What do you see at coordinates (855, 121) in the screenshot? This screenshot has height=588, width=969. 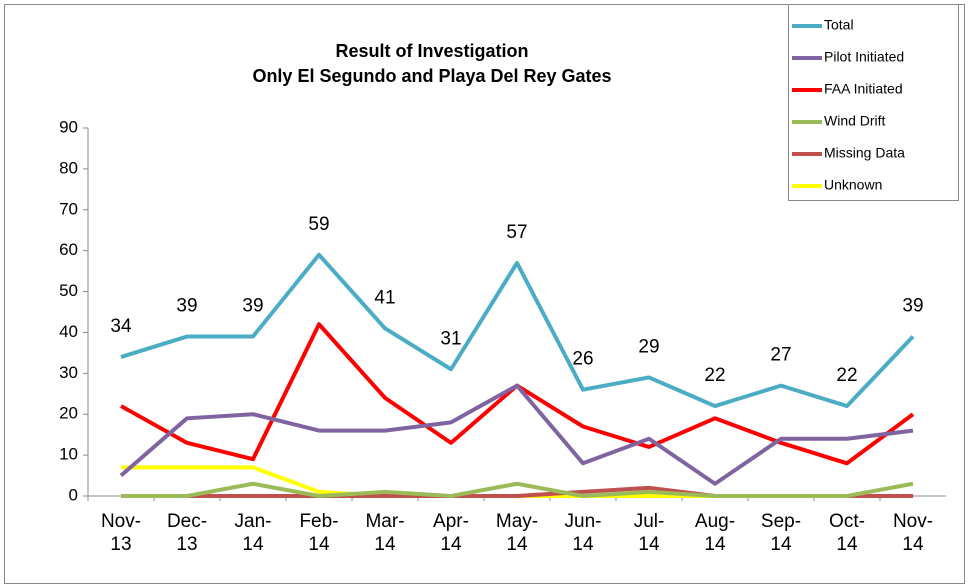 I see `legend-label: Wind Drift` at bounding box center [855, 121].